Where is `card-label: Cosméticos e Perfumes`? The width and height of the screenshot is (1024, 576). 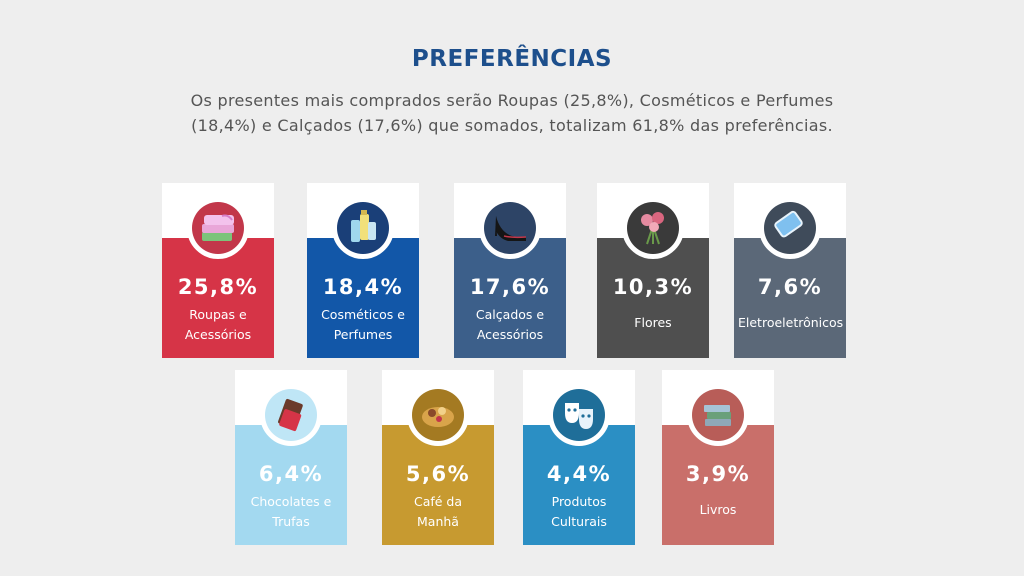 card-label: Cosméticos e Perfumes is located at coordinates (363, 325).